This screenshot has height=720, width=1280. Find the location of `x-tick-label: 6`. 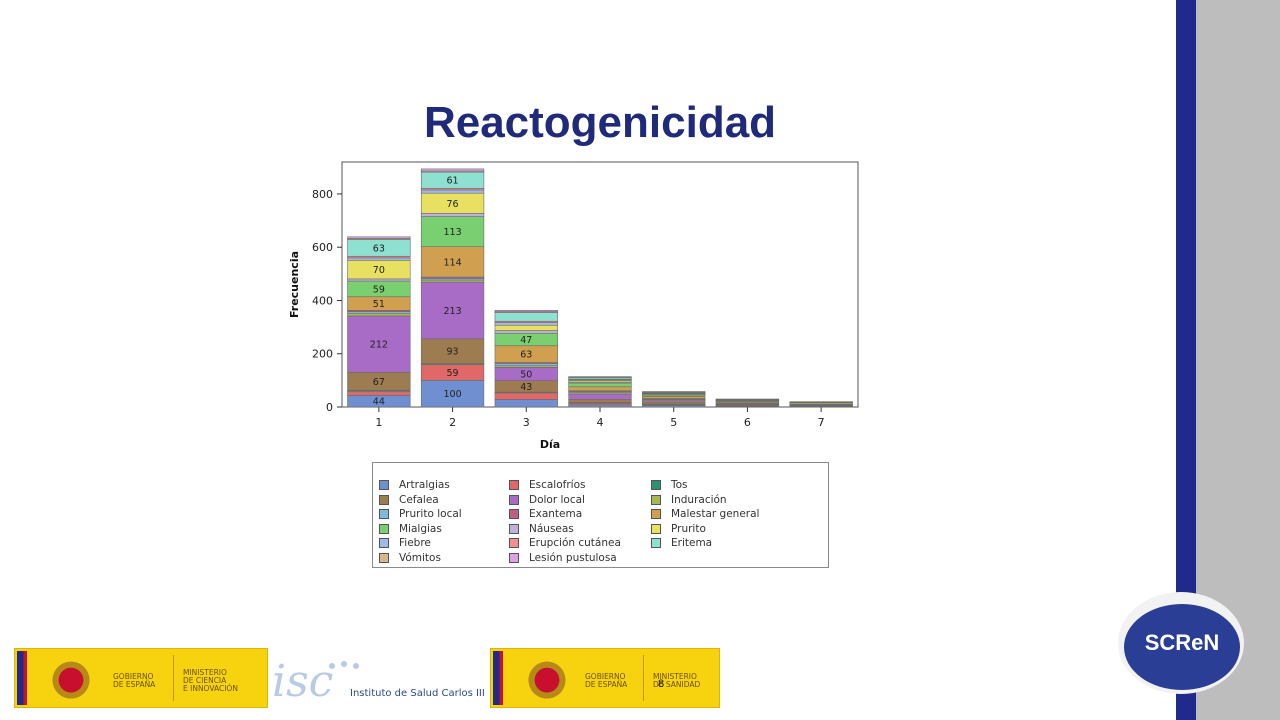

x-tick-label: 6 is located at coordinates (747, 422).